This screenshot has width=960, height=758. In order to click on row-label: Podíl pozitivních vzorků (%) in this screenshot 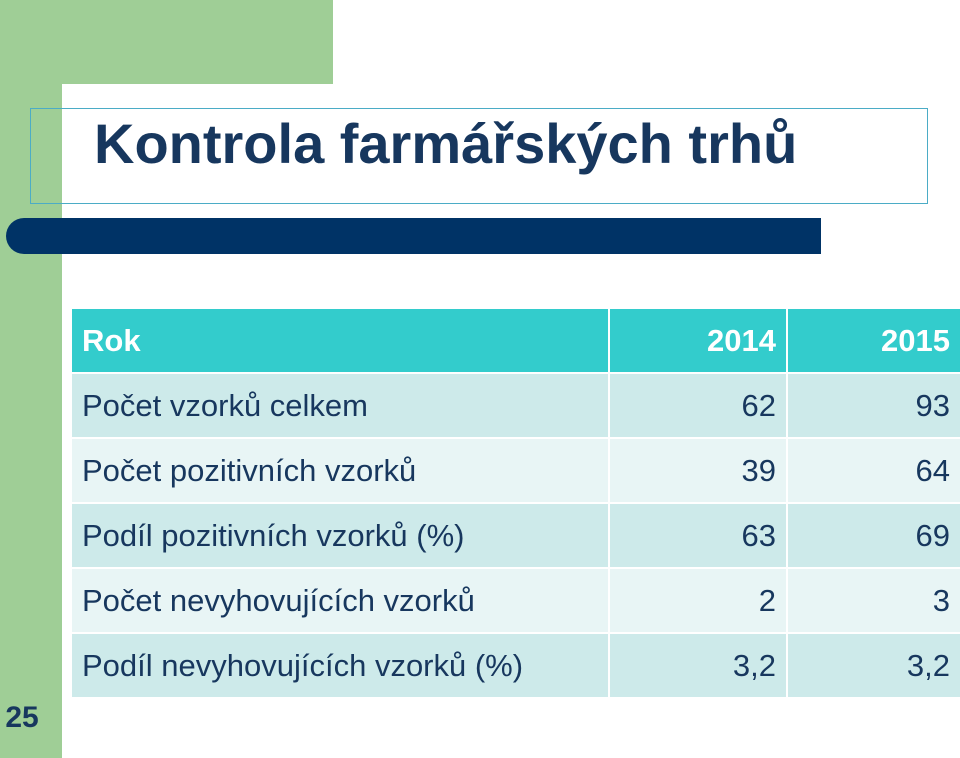, I will do `click(340, 535)`.